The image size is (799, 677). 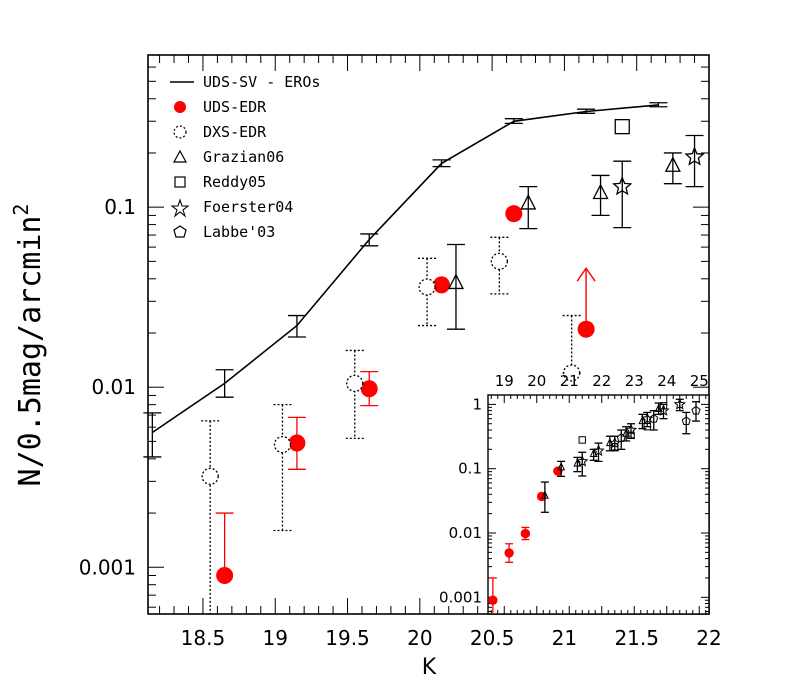 I want to click on y-axis-label: N/0.5mag/arcmin2, so click(x=28, y=345).